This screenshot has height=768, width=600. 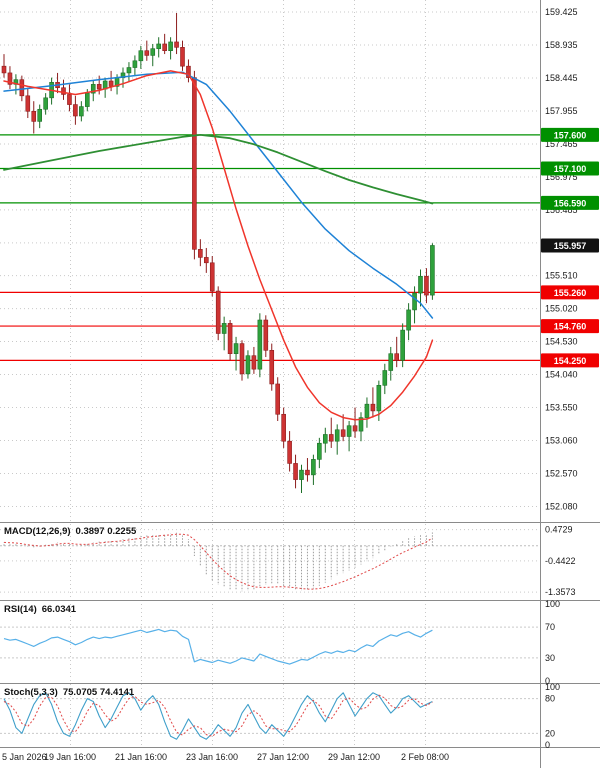 I want to click on price-level-badge-label: 155.260, so click(x=570, y=293).